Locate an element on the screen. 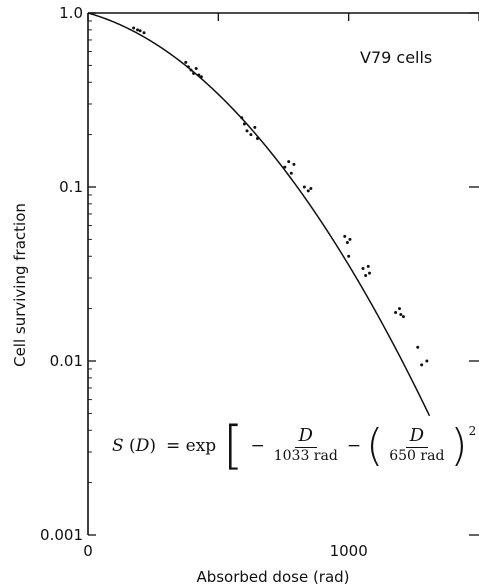  formula-minus-2: − is located at coordinates (354, 446).